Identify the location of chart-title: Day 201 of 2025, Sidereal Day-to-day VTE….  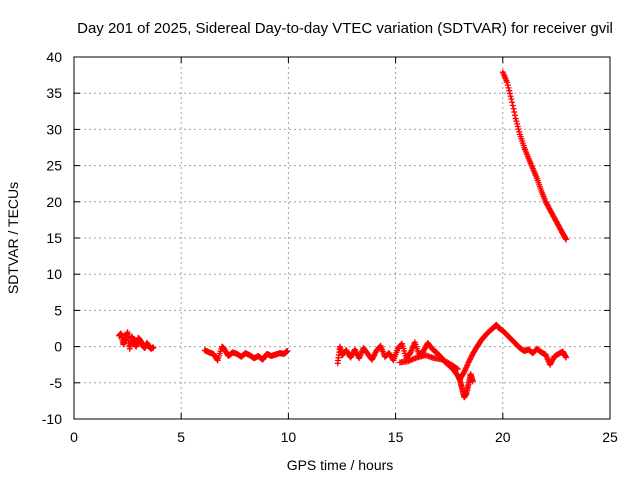
(345, 28).